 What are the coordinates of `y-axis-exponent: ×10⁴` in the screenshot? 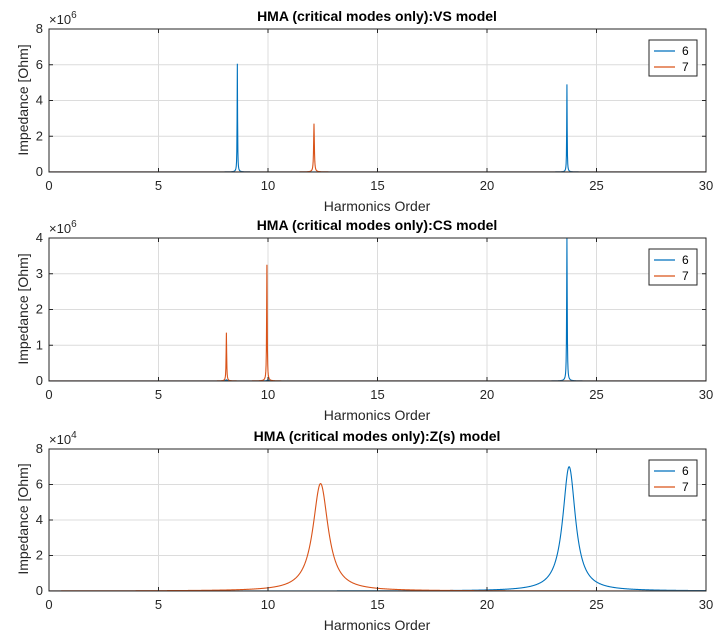 It's located at (63, 438).